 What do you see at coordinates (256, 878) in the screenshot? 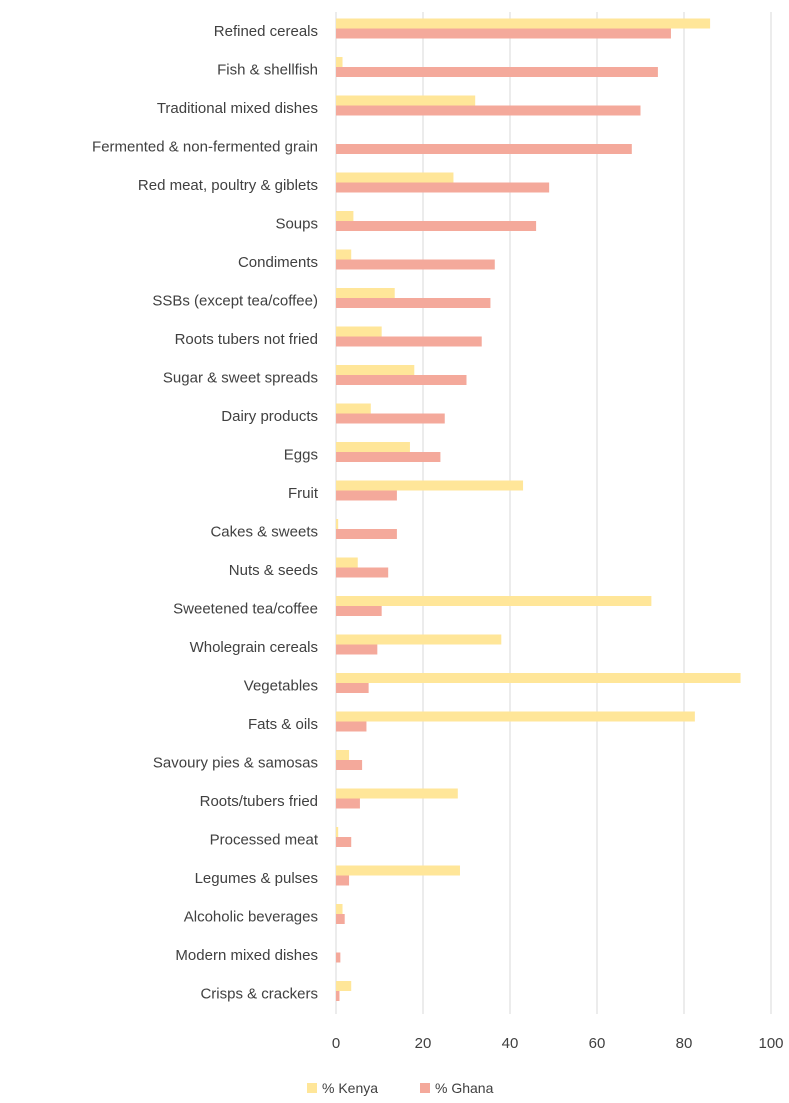
I see `category-label: Legumes & pulses` at bounding box center [256, 878].